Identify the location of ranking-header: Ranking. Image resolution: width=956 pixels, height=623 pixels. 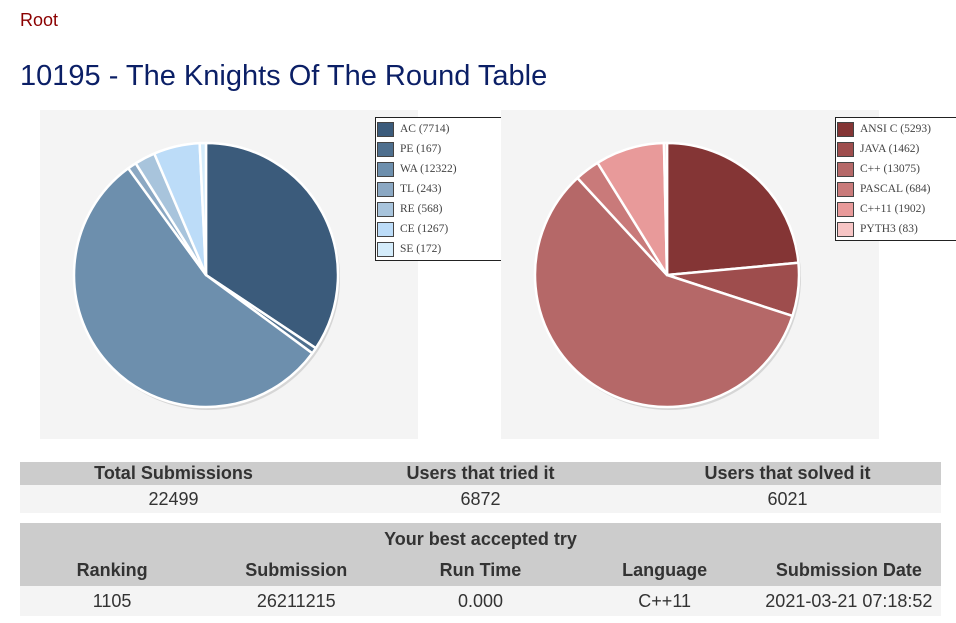
(112, 570).